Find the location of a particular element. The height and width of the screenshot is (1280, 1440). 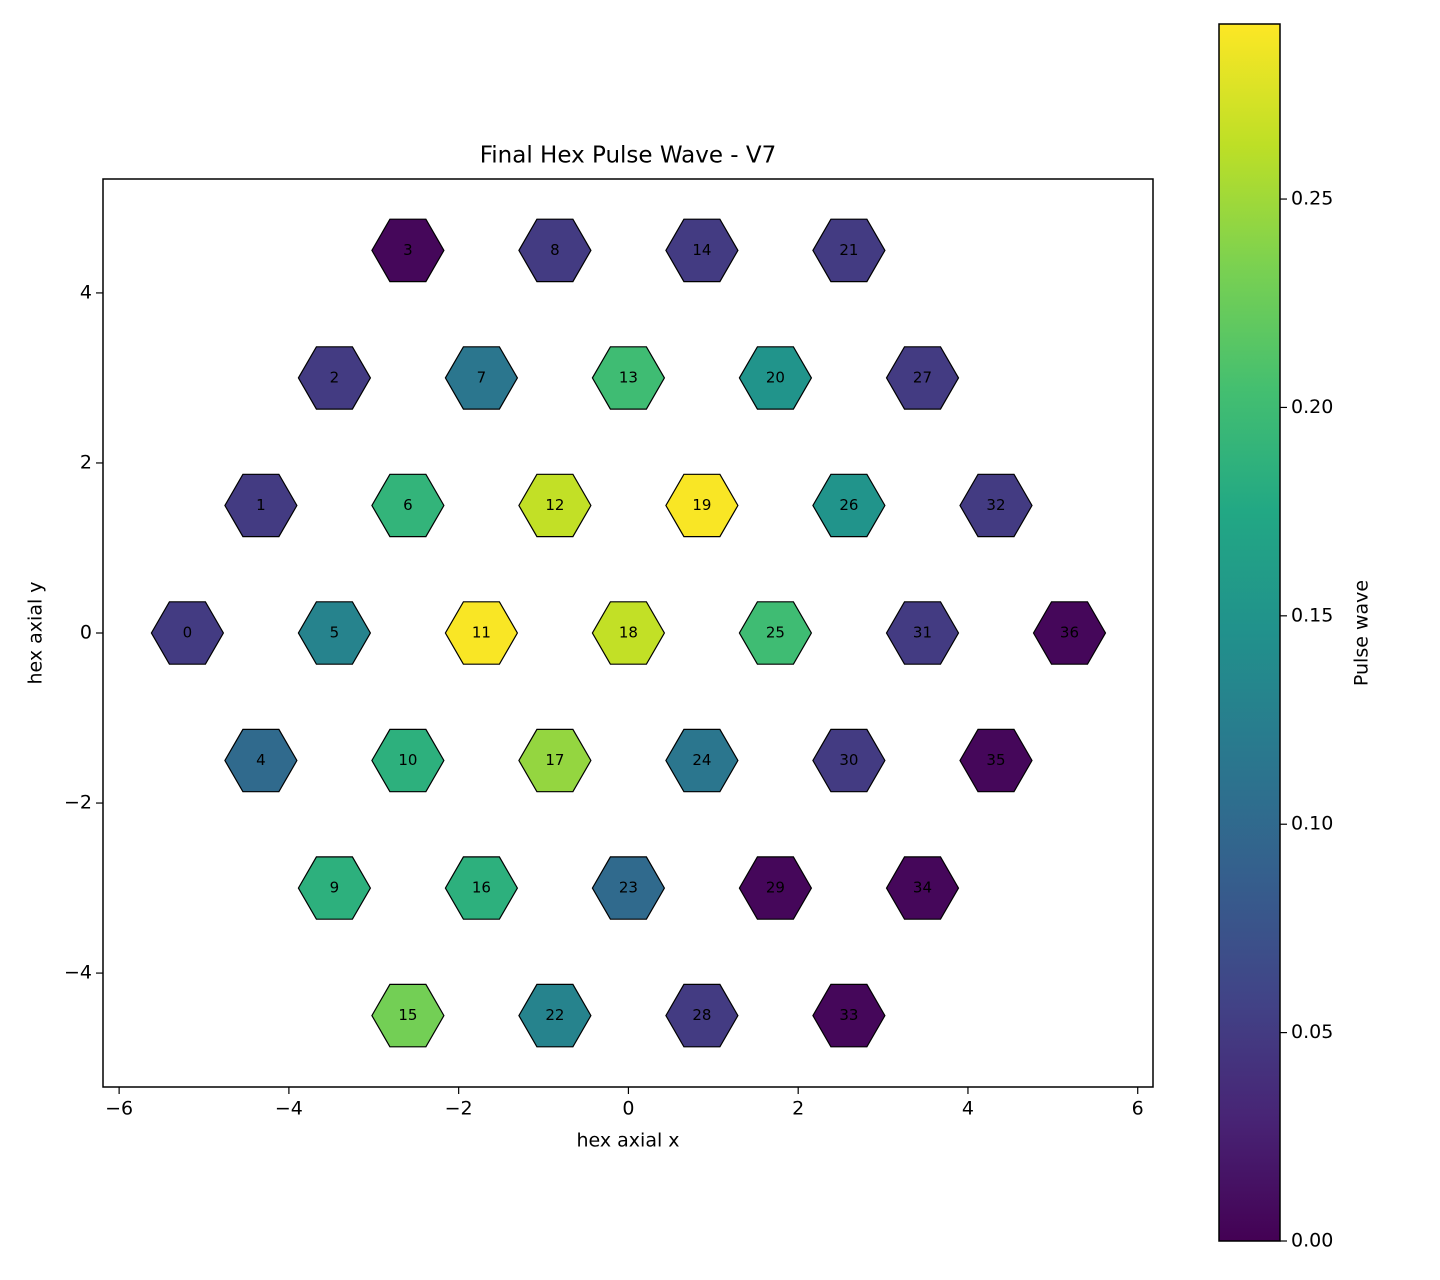

hex-label: 21 is located at coordinates (848, 250).